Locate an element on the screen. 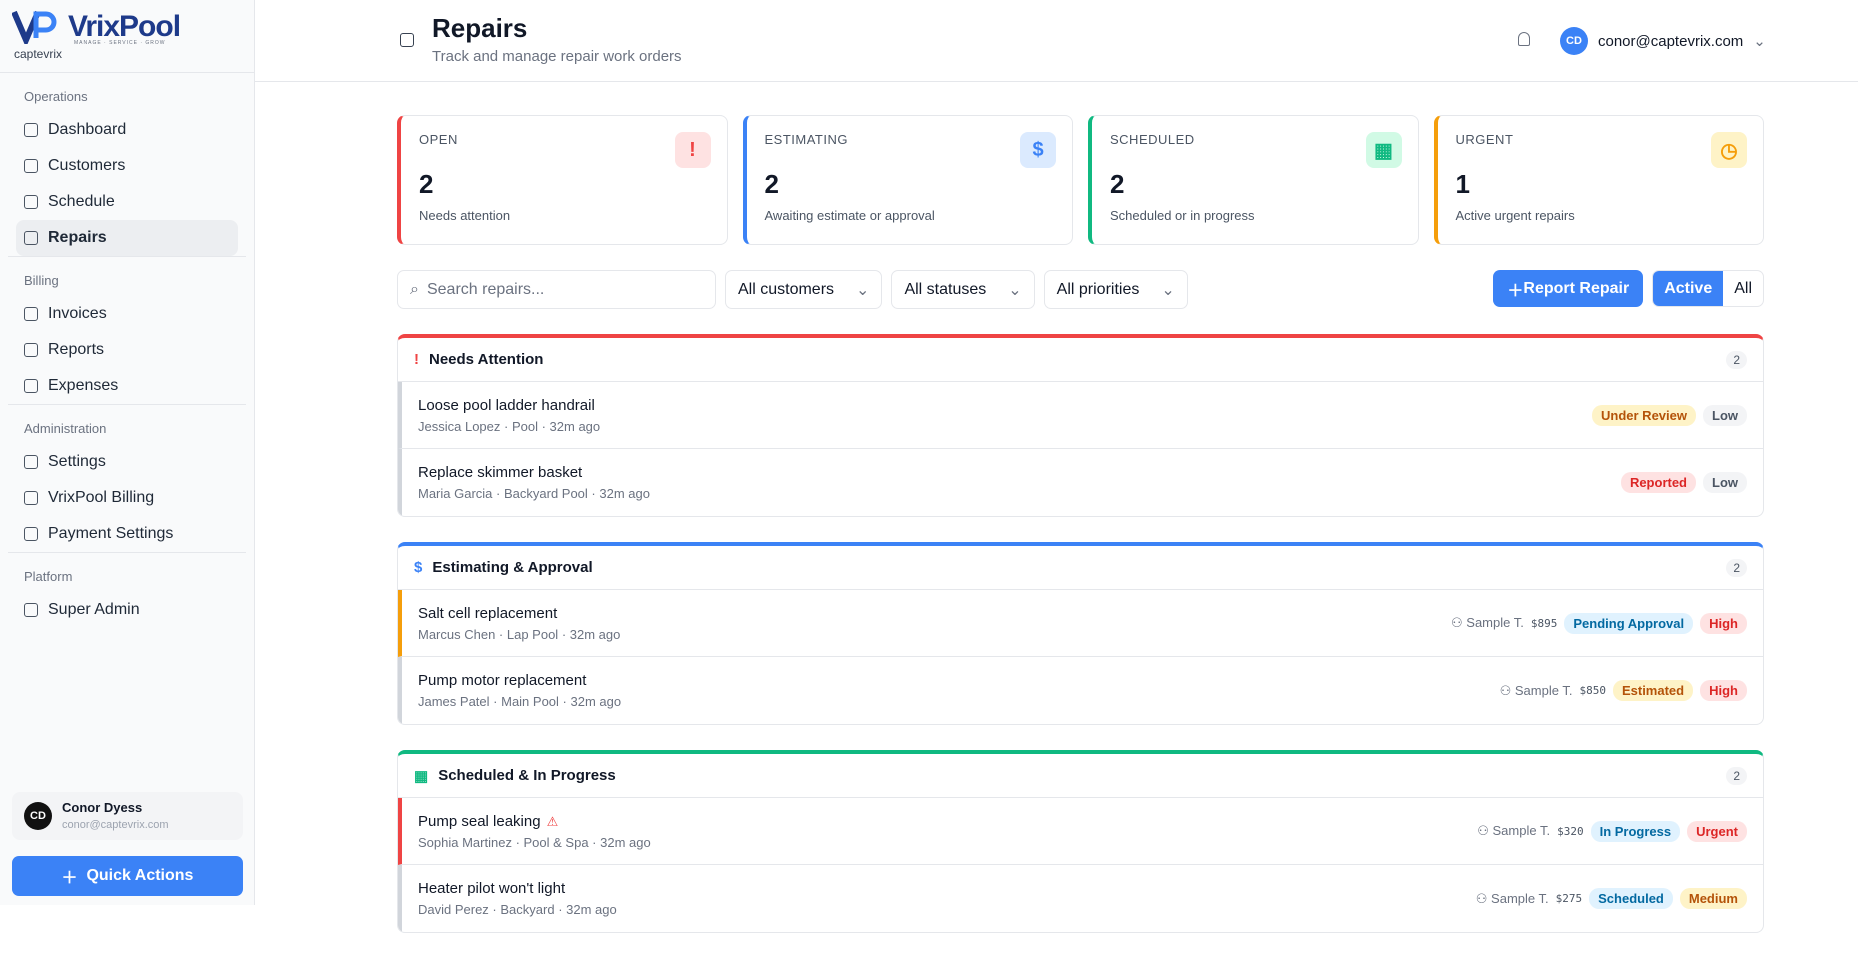 The image size is (1858, 958). notifications is located at coordinates (1524, 39).